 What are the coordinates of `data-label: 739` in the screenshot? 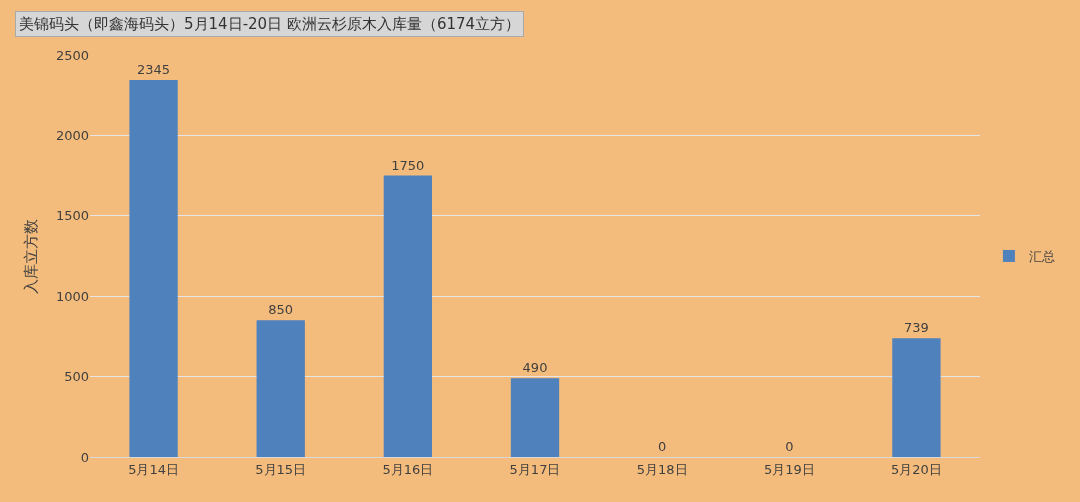 It's located at (916, 328).